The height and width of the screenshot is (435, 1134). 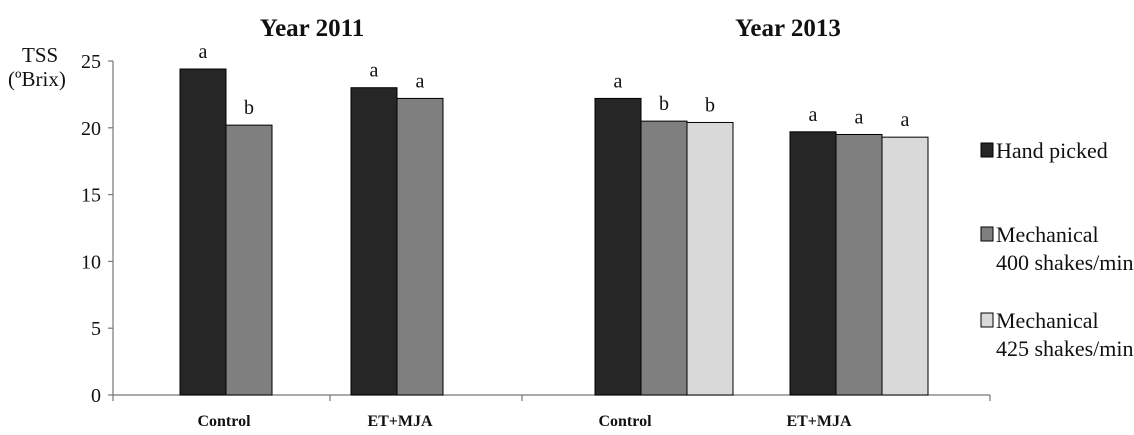 I want to click on y-tick-label: 5, so click(x=96, y=329).